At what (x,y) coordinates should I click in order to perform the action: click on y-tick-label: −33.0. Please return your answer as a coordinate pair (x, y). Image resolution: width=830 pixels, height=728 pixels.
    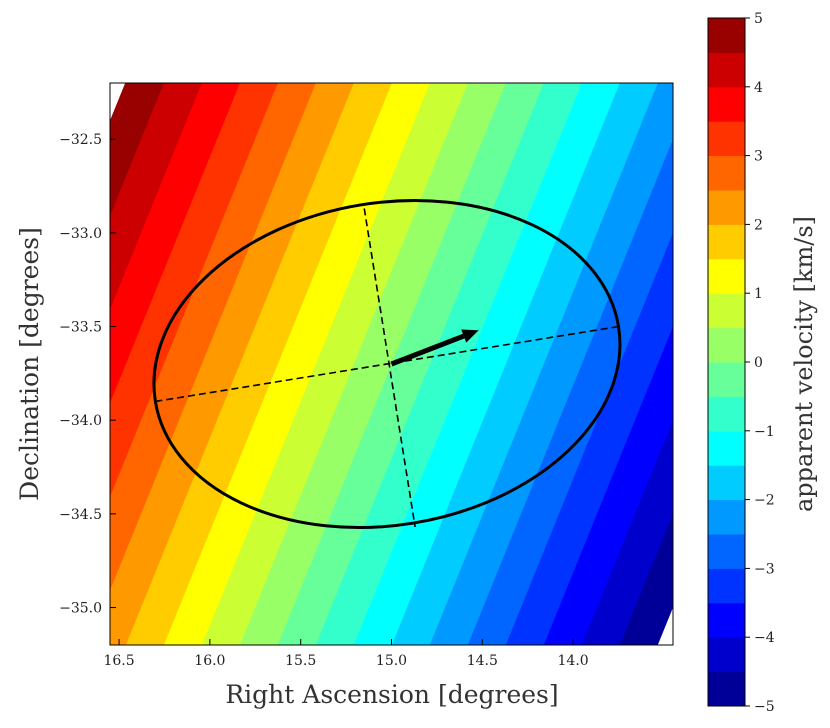
    Looking at the image, I should click on (80, 234).